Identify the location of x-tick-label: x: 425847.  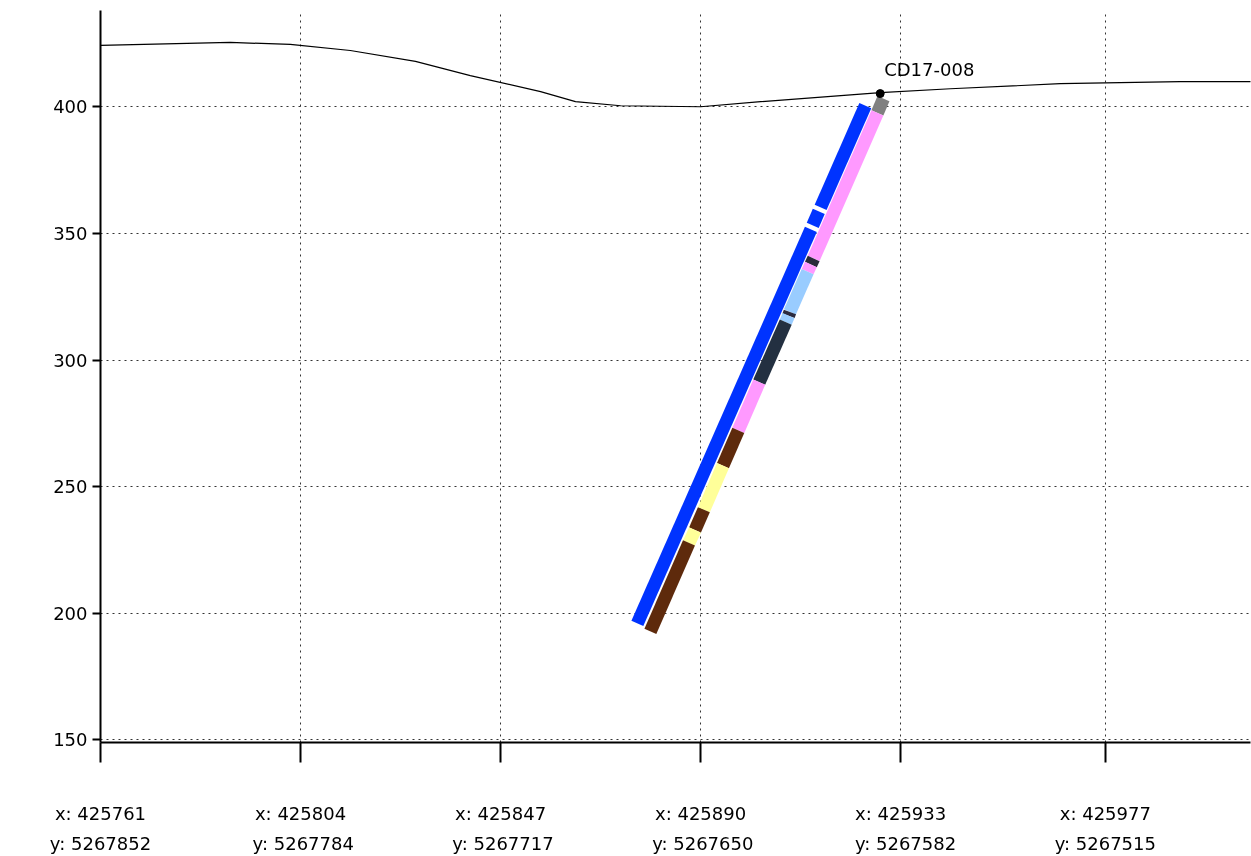
(501, 813).